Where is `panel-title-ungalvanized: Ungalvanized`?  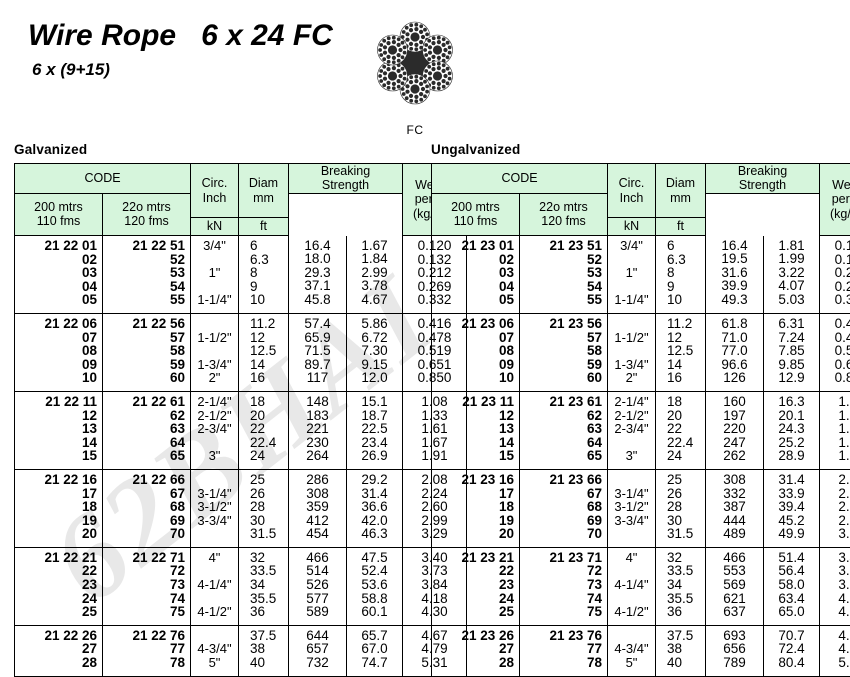 panel-title-ungalvanized: Ungalvanized is located at coordinates (640, 149).